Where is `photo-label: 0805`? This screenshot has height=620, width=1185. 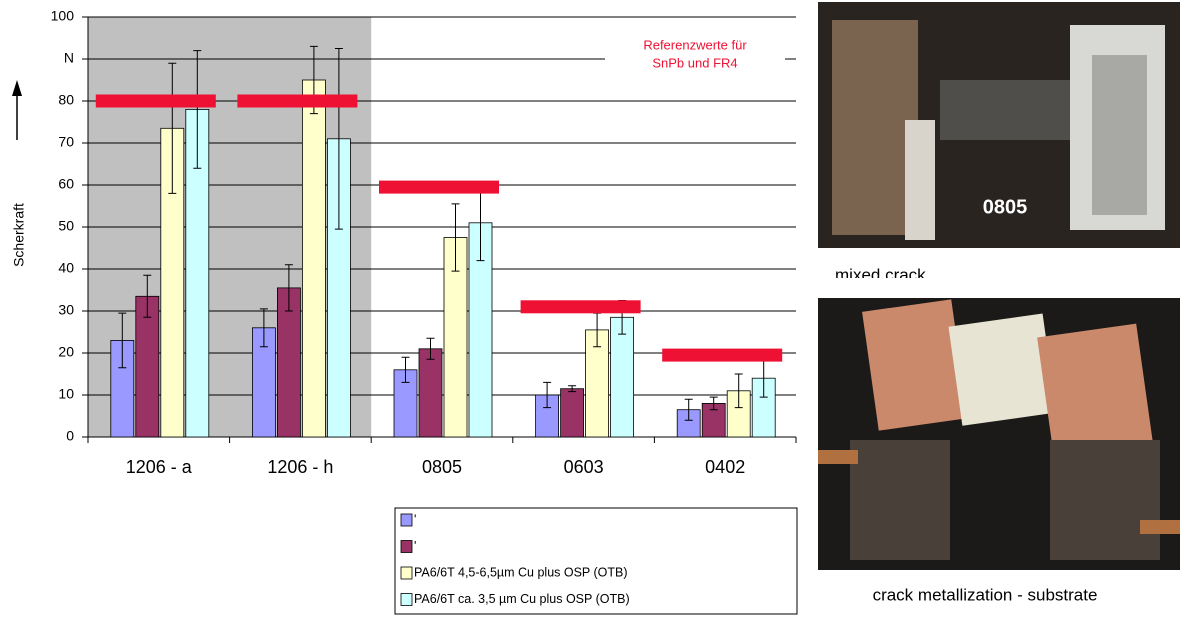
photo-label: 0805 is located at coordinates (1005, 207).